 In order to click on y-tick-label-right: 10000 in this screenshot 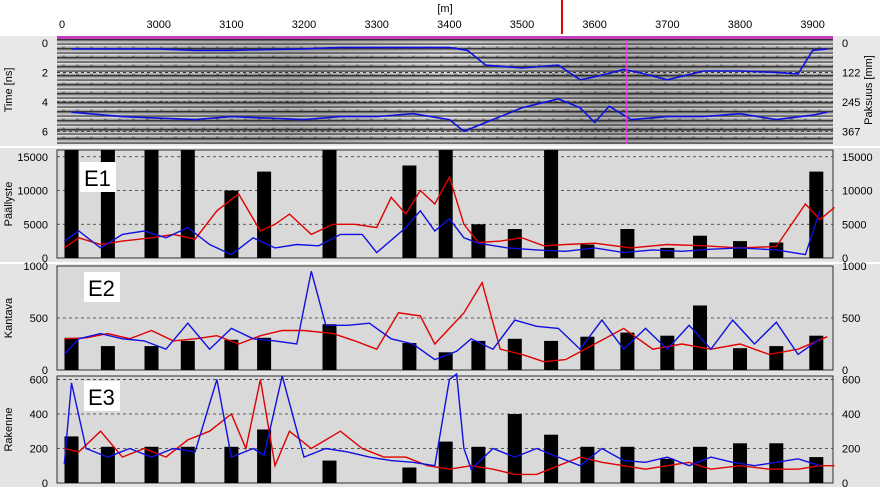, I will do `click(857, 192)`.